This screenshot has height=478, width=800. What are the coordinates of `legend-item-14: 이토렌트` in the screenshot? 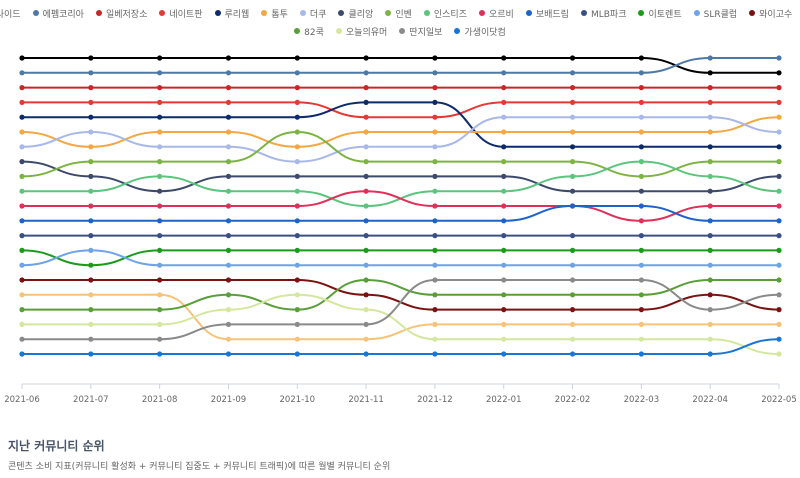 It's located at (660, 13).